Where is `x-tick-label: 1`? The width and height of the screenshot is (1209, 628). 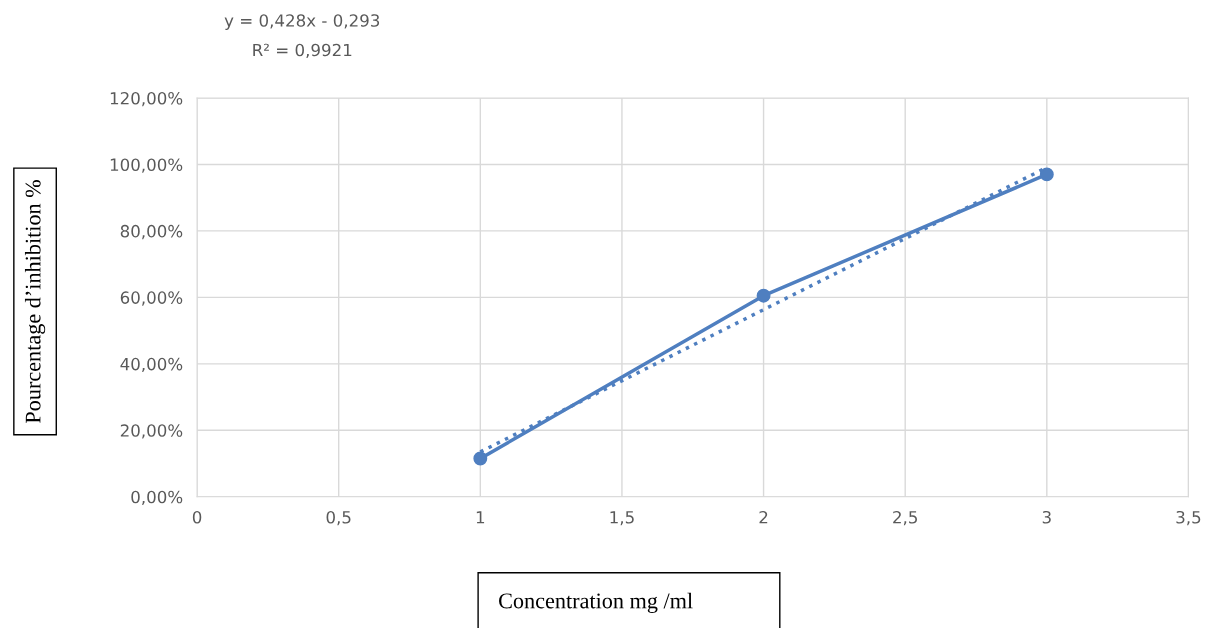 x-tick-label: 1 is located at coordinates (480, 517).